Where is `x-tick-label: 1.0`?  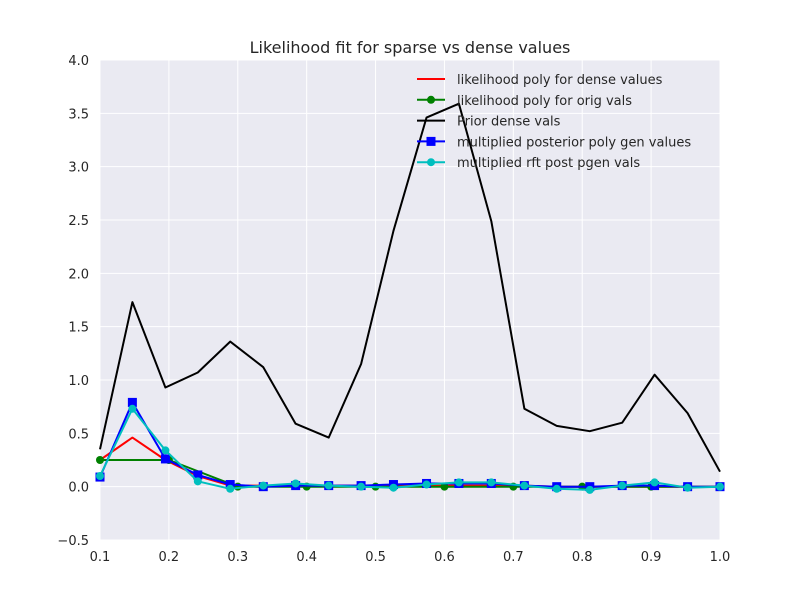 x-tick-label: 1.0 is located at coordinates (720, 557).